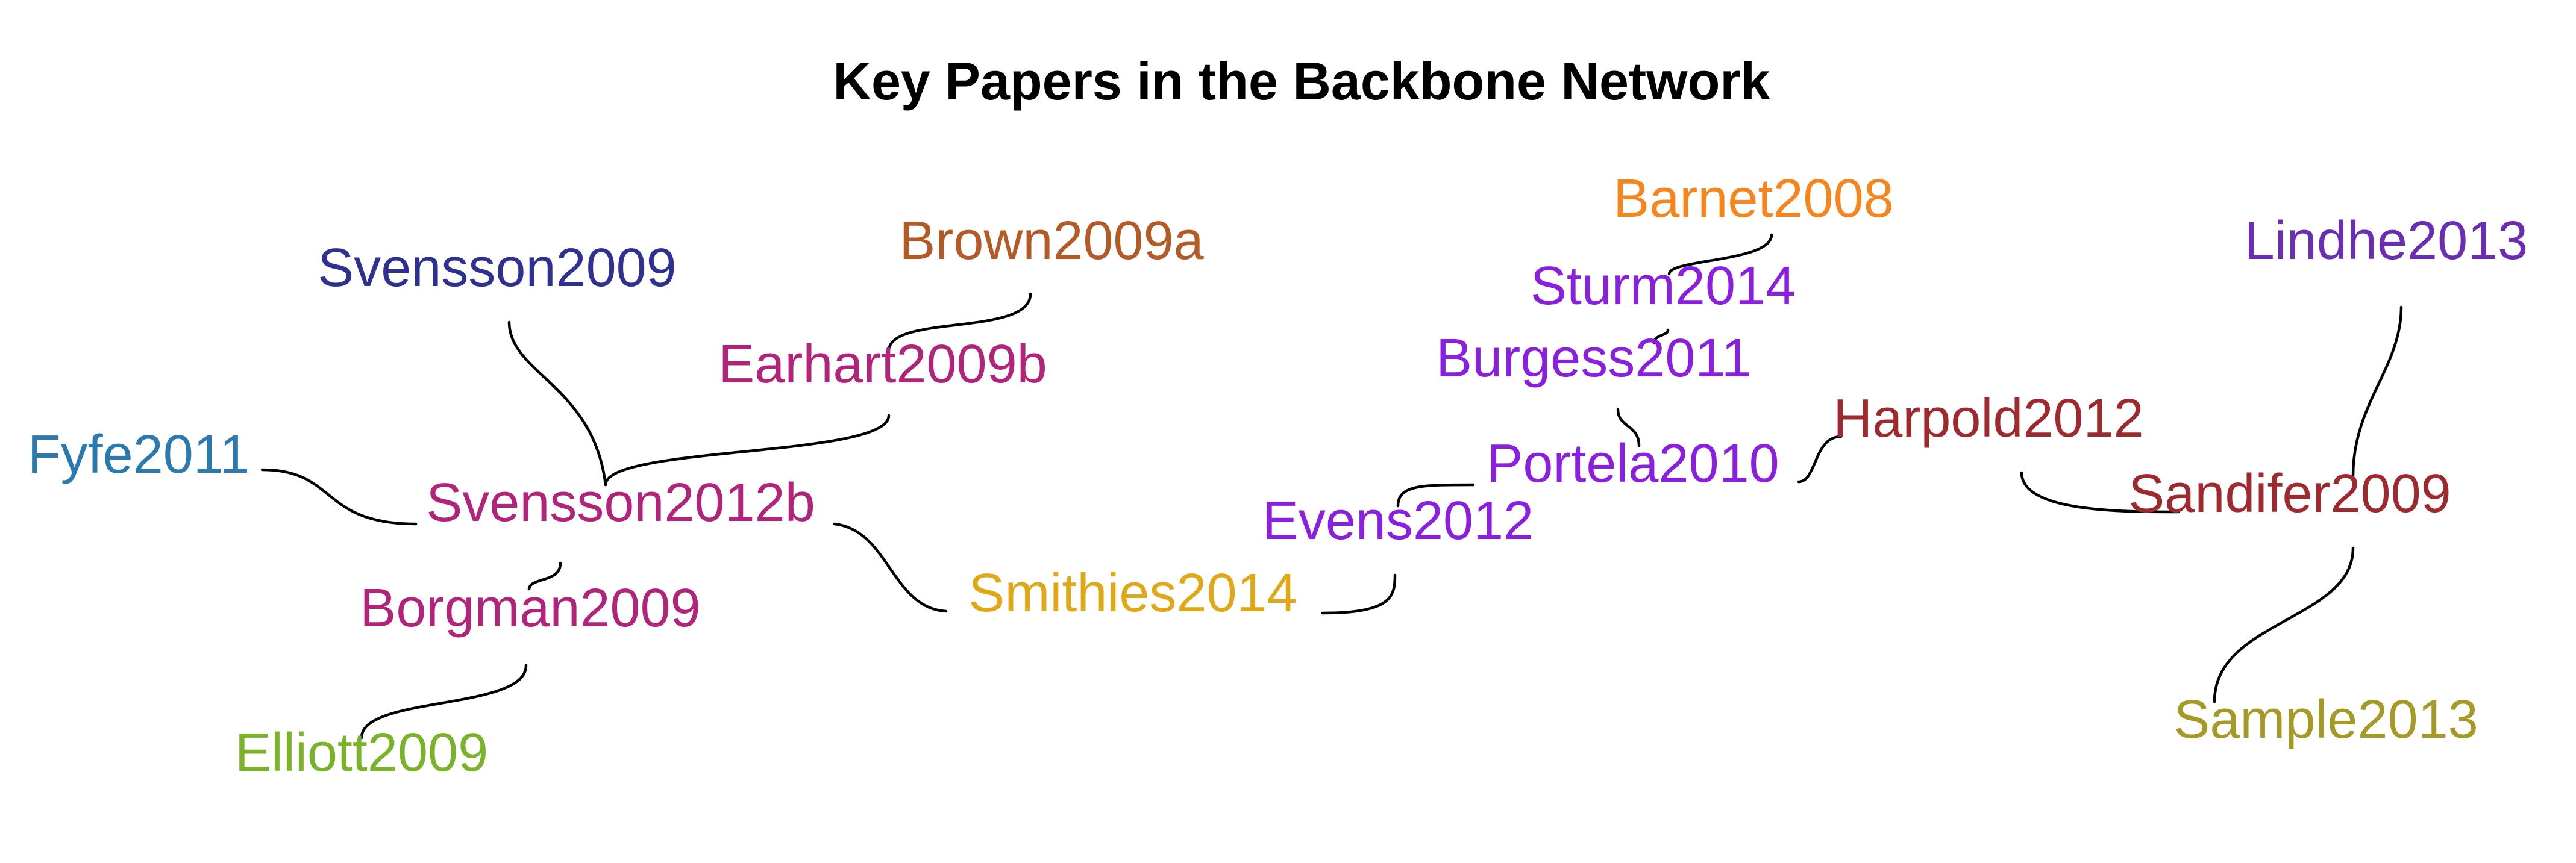 The height and width of the screenshot is (863, 2576). What do you see at coordinates (747, 451) in the screenshot?
I see `edge-earhart2009b-svensson2012b` at bounding box center [747, 451].